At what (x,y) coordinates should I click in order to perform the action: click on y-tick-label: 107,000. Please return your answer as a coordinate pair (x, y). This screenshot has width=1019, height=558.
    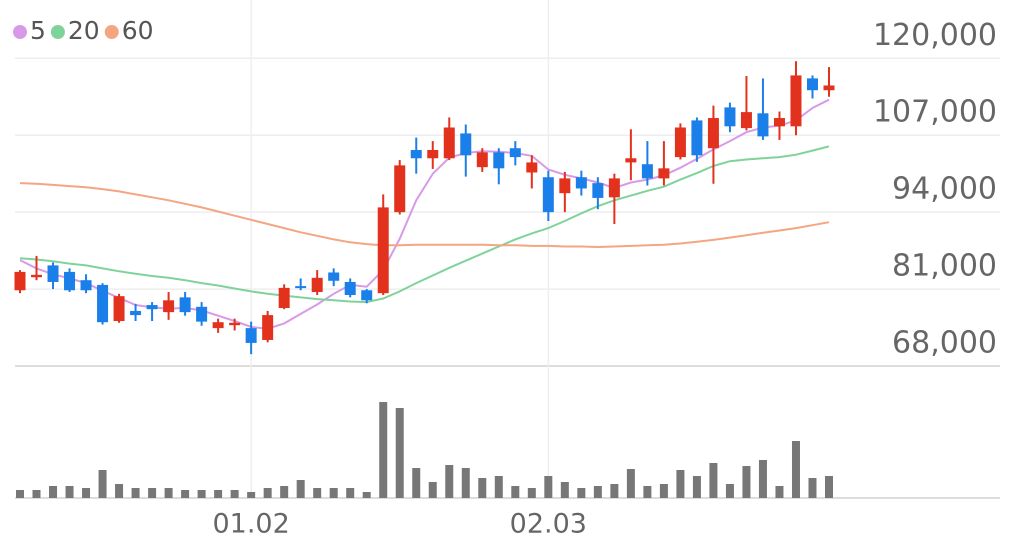
    Looking at the image, I should click on (935, 112).